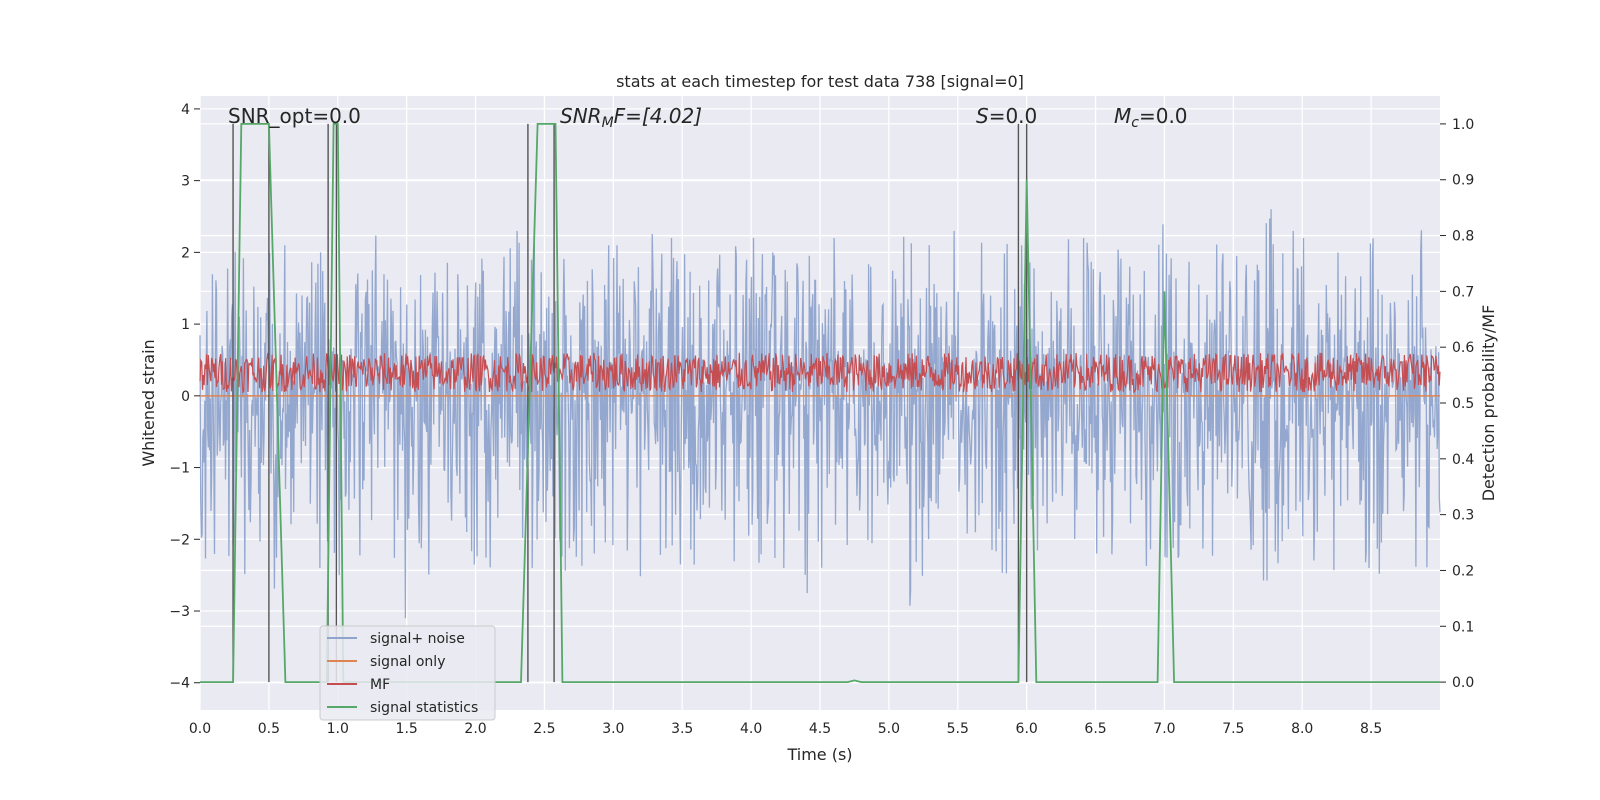 The width and height of the screenshot is (1600, 800). What do you see at coordinates (613, 729) in the screenshot?
I see `x-tick-label: 3.0` at bounding box center [613, 729].